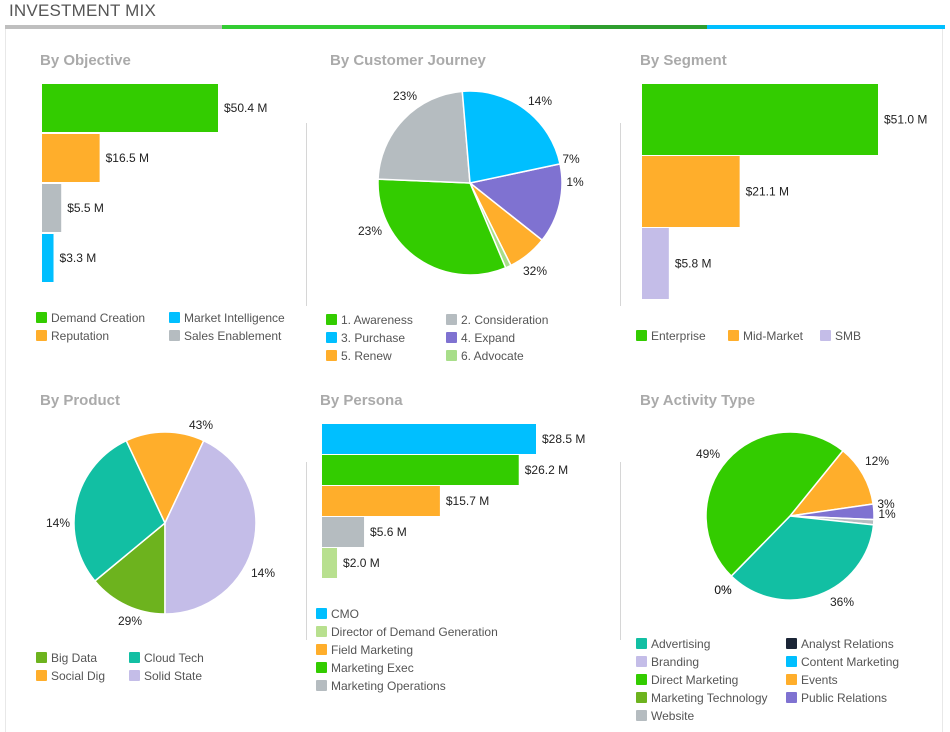 The image size is (950, 732). I want to click on chart-title: By Persona, so click(361, 400).